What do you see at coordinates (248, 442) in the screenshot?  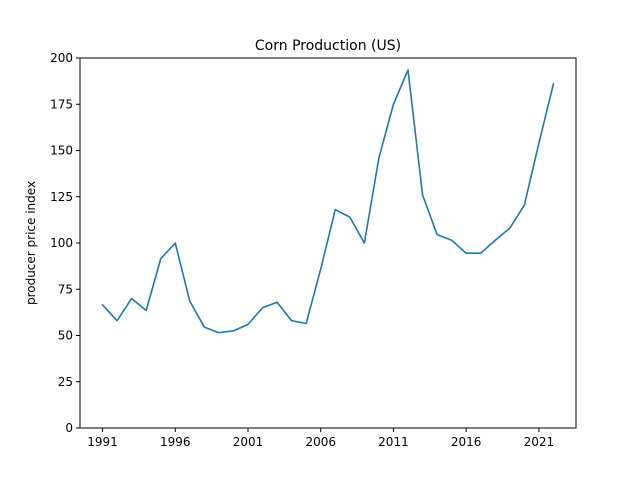 I see `x-tick-label: 2001` at bounding box center [248, 442].